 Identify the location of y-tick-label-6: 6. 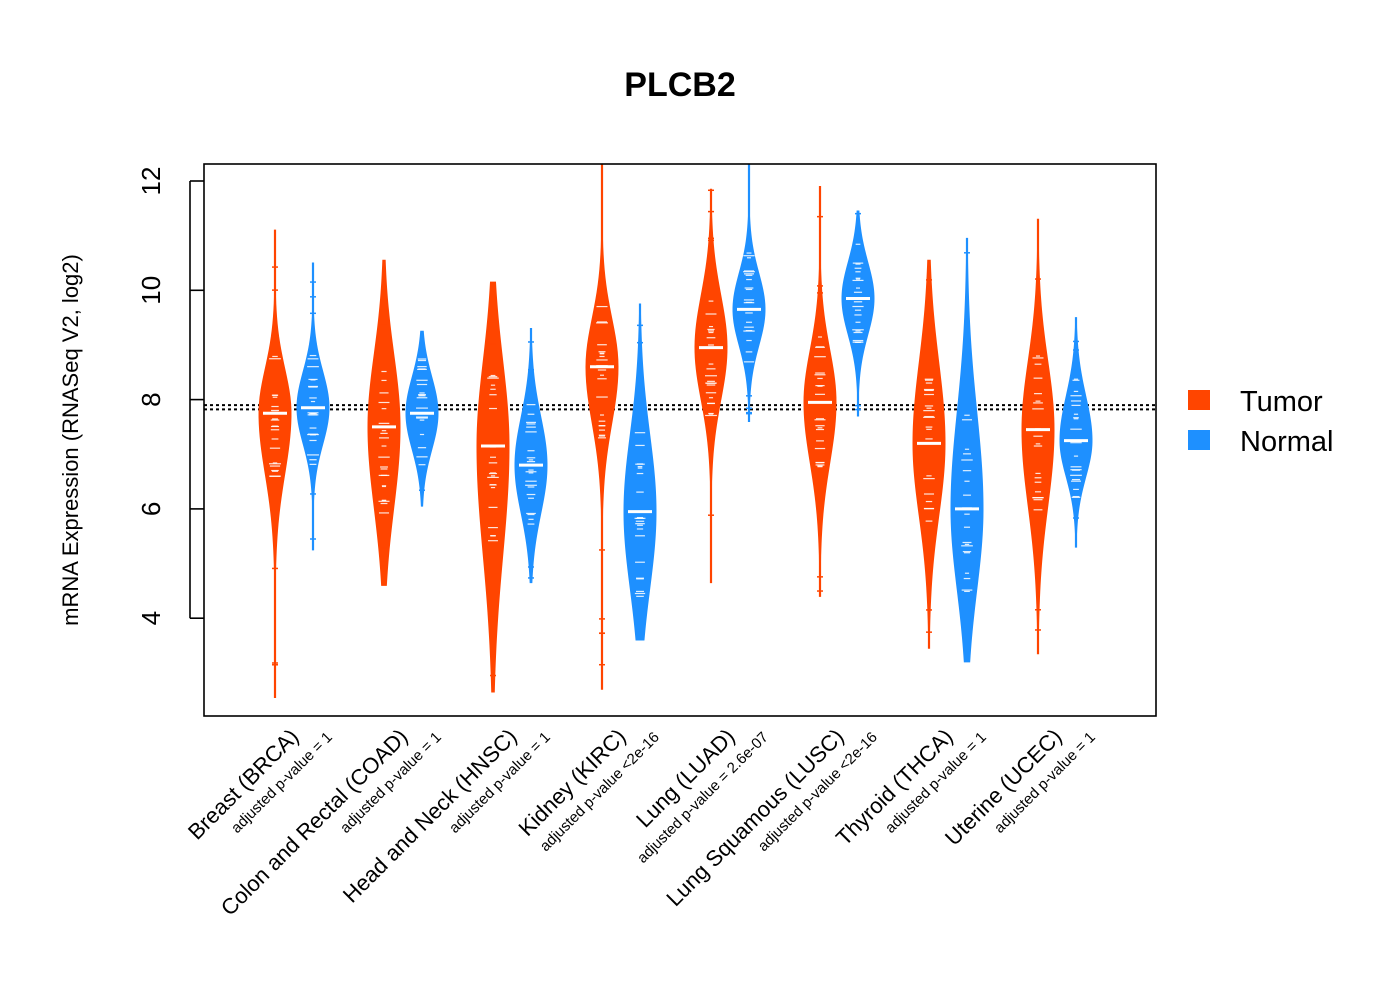
(151, 509).